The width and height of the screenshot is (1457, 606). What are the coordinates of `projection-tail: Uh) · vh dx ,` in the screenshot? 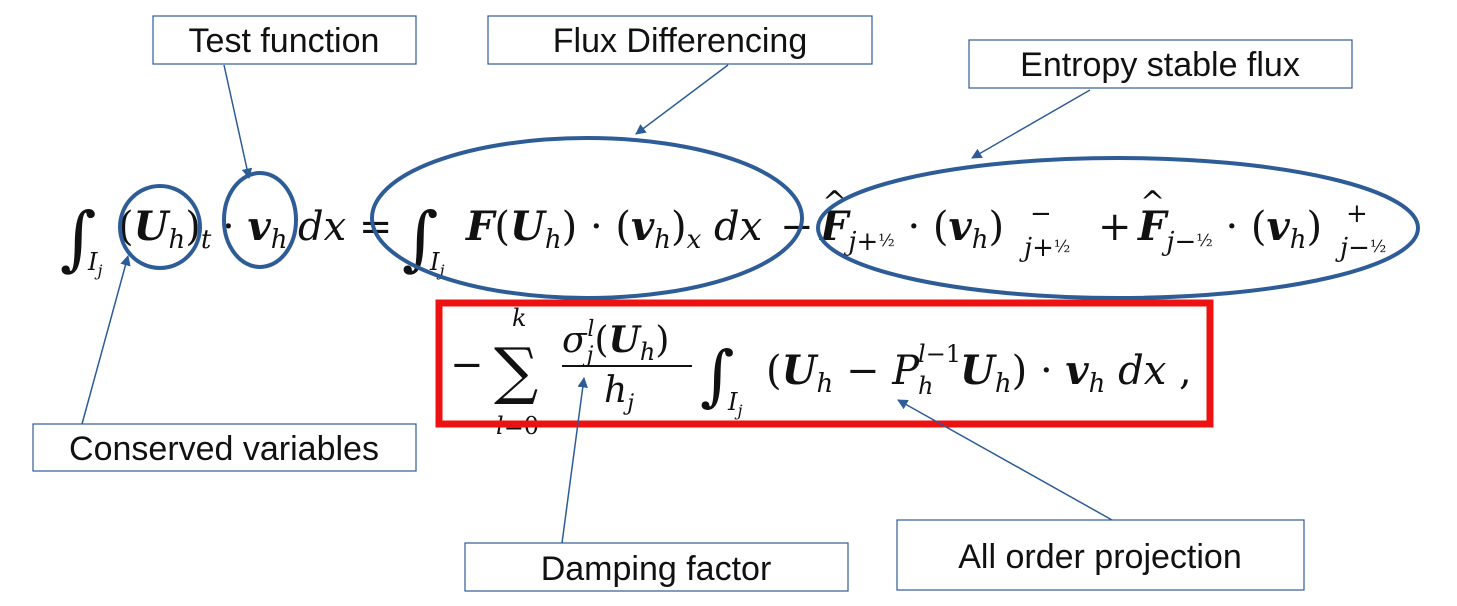 It's located at (1076, 373).